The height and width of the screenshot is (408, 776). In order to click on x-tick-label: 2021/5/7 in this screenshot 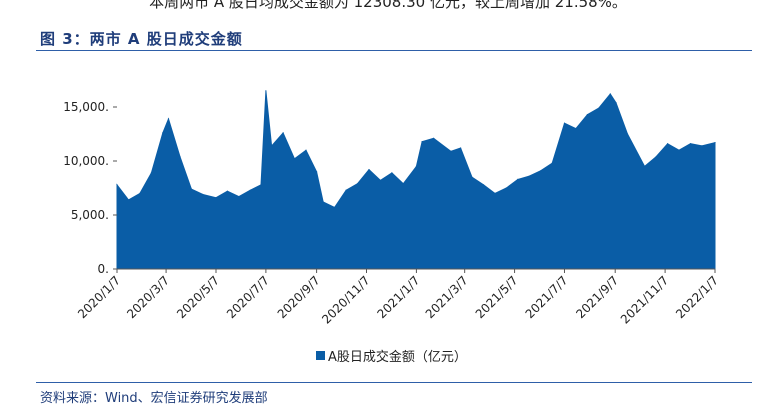, I will do `click(497, 297)`.